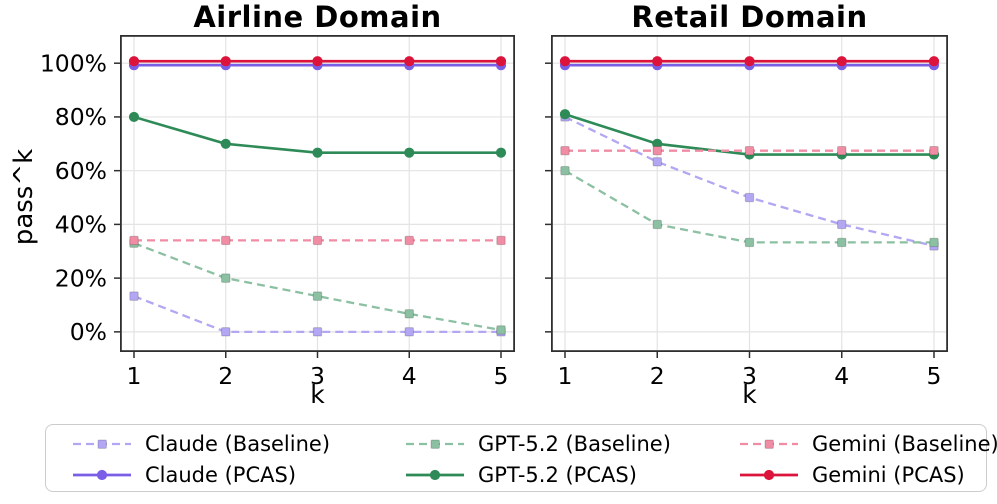 Image resolution: width=997 pixels, height=504 pixels. I want to click on claude-pcas-solid-line-sample, so click(102, 474).